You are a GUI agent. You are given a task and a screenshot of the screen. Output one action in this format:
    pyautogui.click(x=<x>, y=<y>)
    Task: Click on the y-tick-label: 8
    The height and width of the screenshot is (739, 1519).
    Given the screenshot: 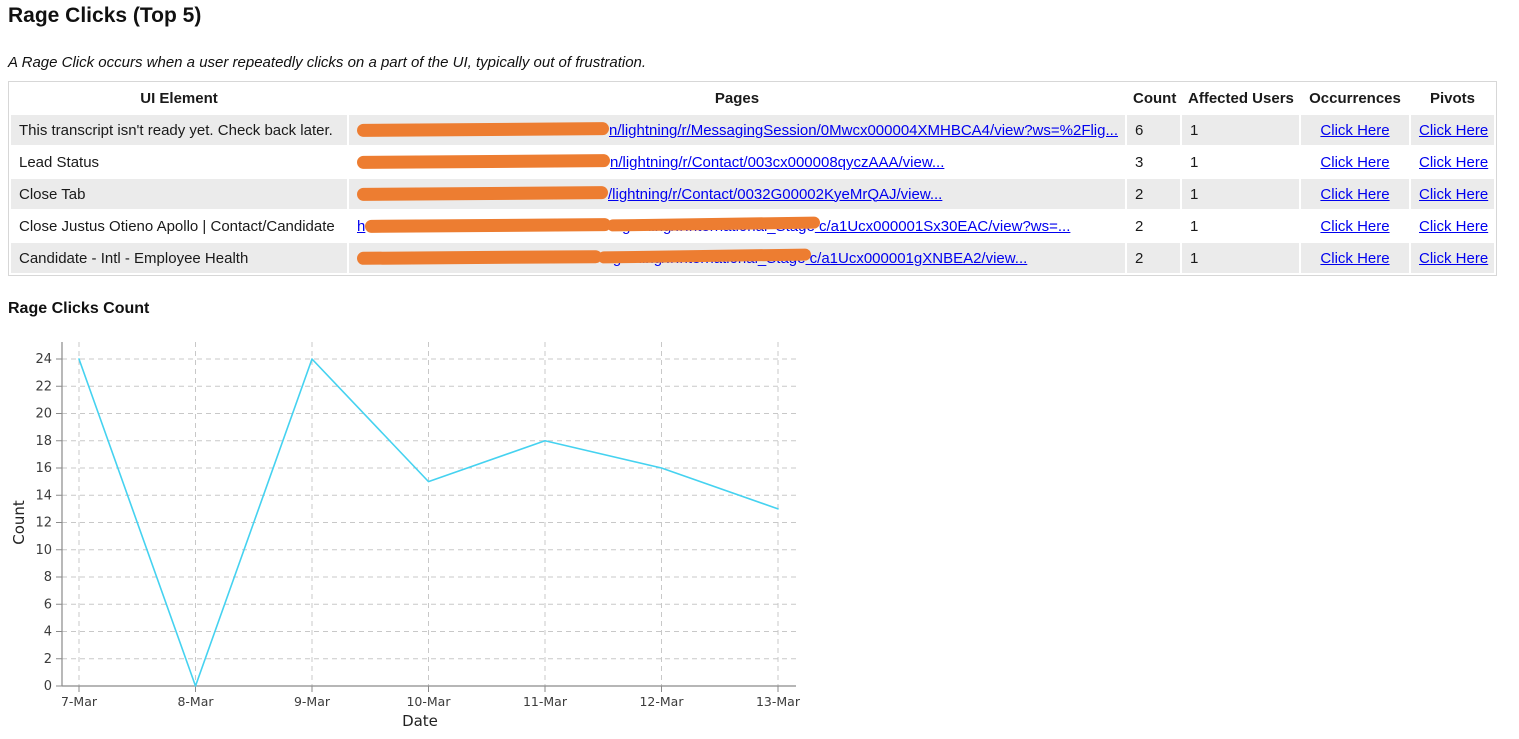 What is the action you would take?
    pyautogui.click(x=48, y=577)
    